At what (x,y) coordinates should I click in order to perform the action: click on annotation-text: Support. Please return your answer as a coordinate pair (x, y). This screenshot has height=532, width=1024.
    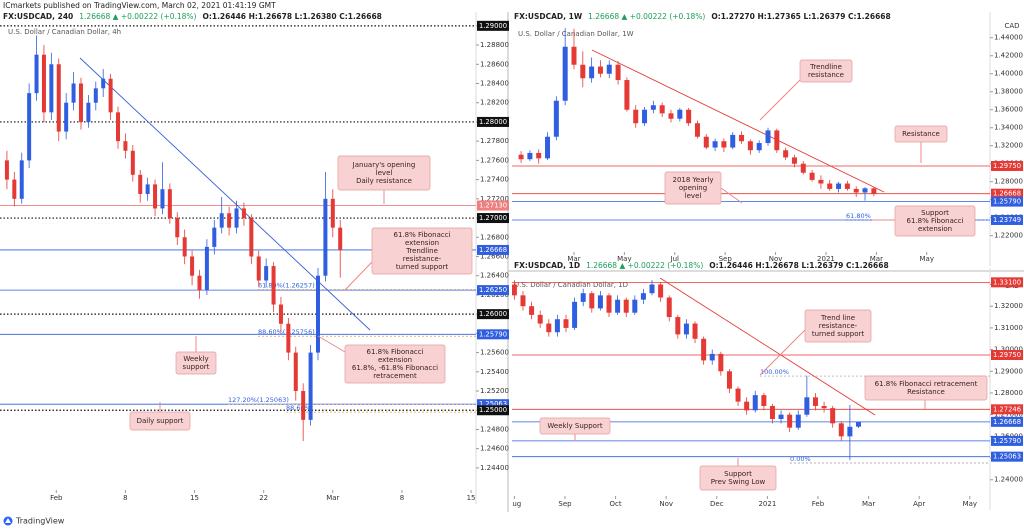
    Looking at the image, I should click on (738, 474).